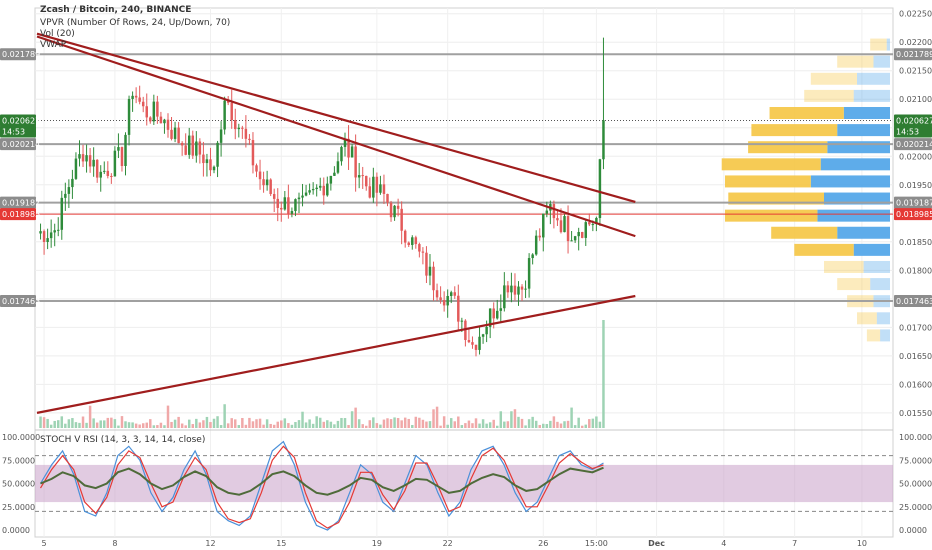 This screenshot has width=932, height=550. I want to click on vwap-legend: VWAP, so click(53, 45).